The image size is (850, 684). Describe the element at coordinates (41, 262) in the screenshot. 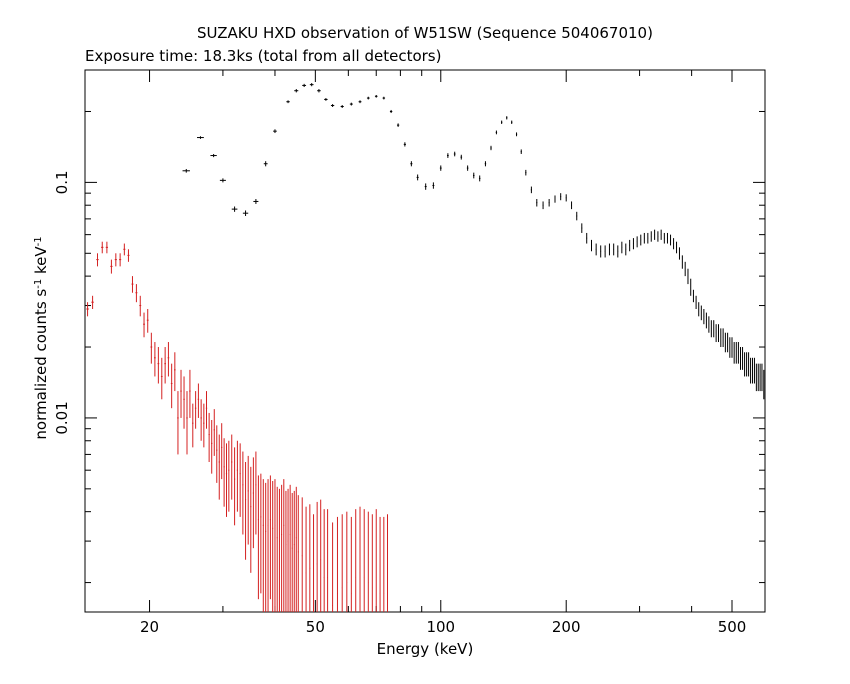

I see `y-axis-label-mid: keV` at that location.